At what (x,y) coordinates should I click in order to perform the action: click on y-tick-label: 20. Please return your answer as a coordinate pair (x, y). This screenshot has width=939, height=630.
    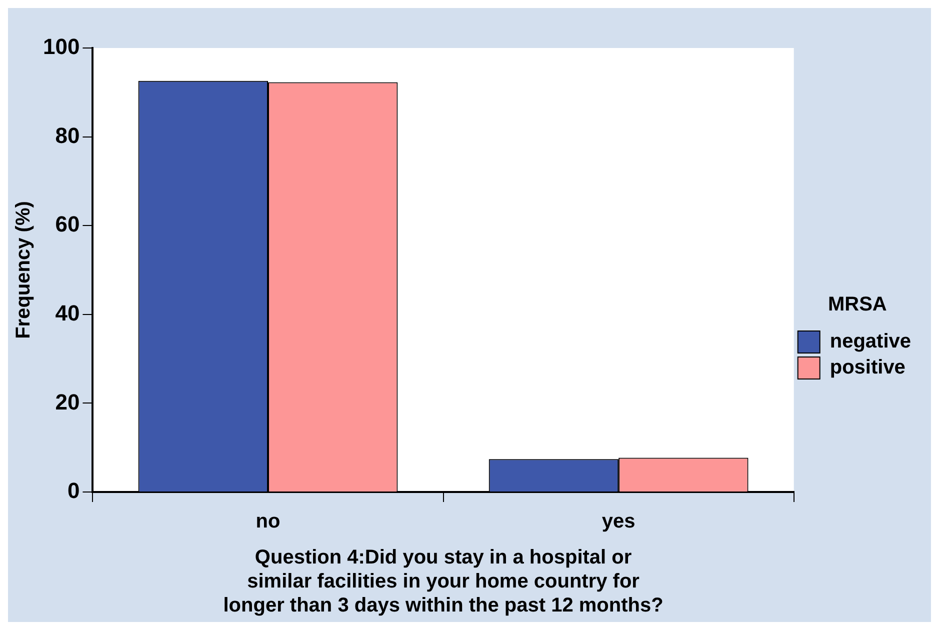
    Looking at the image, I should click on (67, 401).